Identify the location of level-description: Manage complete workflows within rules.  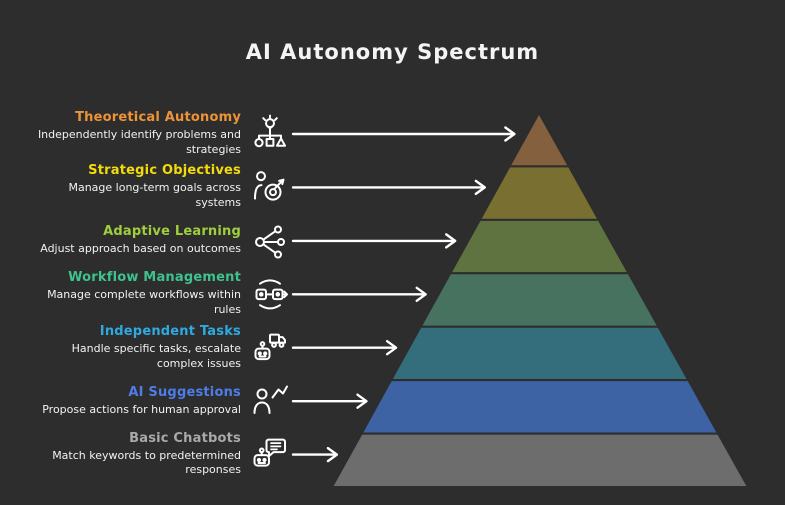
(144, 302).